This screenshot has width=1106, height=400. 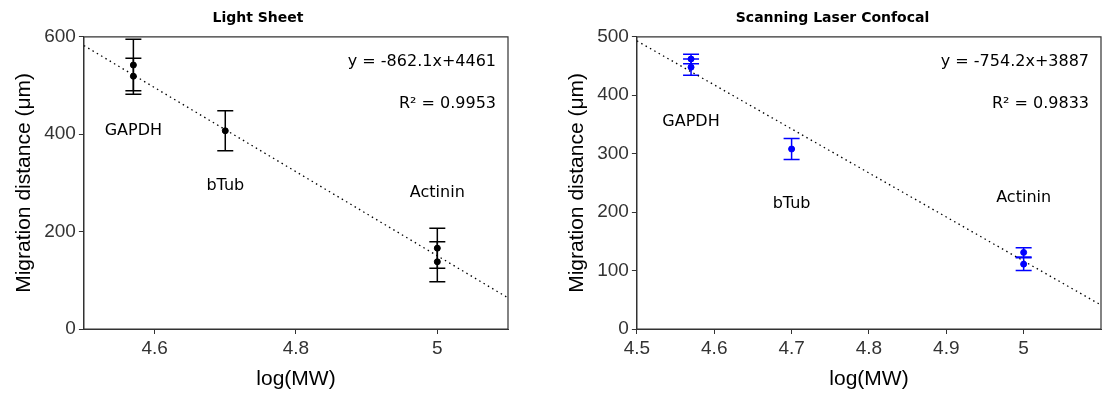 What do you see at coordinates (447, 102) in the screenshot?
I see `annotation: R² = 0.9953` at bounding box center [447, 102].